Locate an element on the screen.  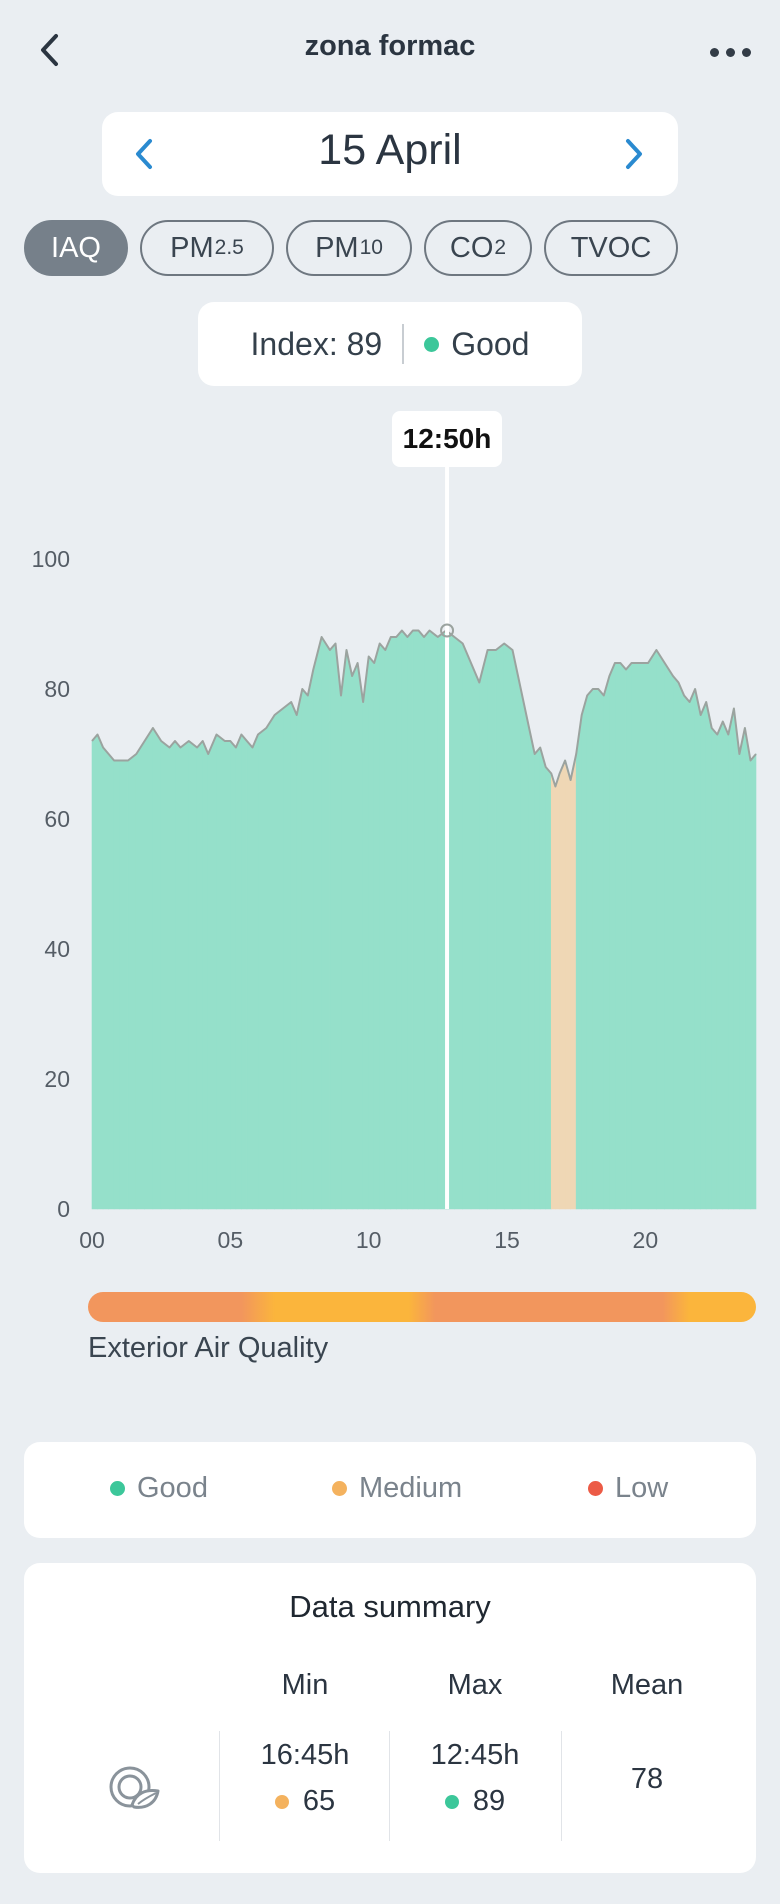
y-tick-label: 100 is located at coordinates (51, 559).